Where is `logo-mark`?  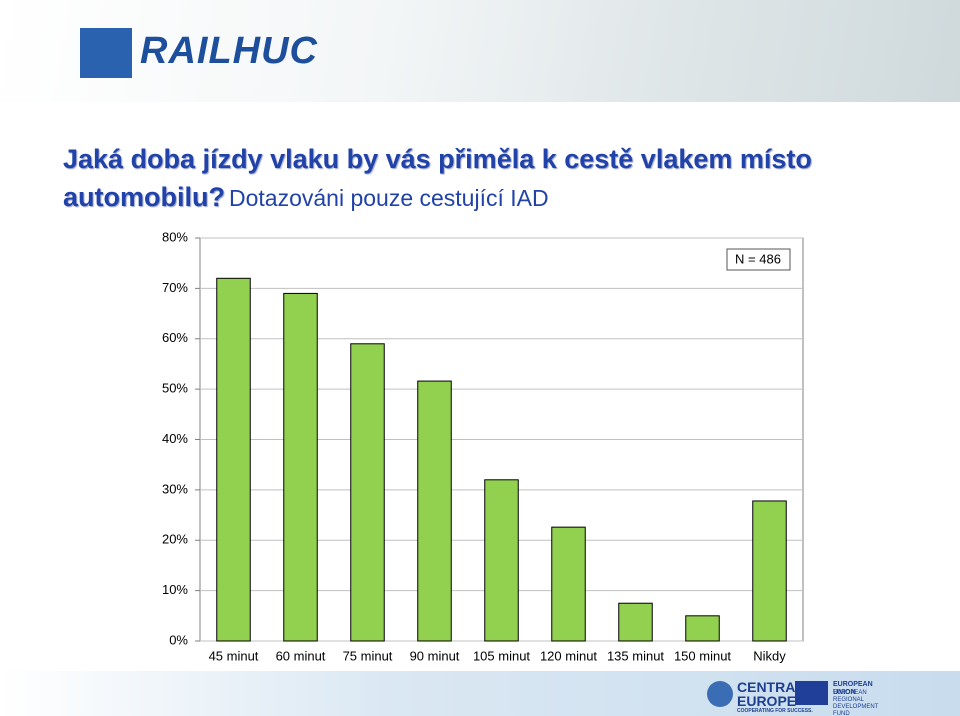
logo-mark is located at coordinates (106, 53).